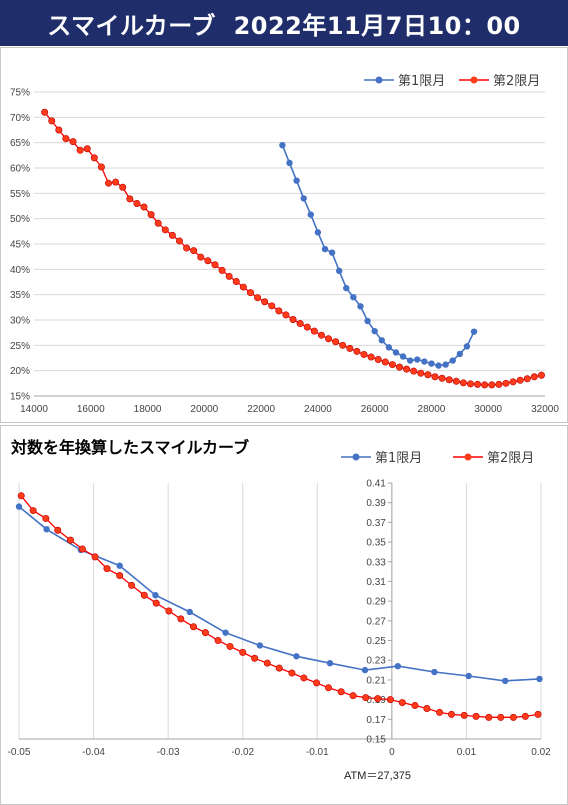  What do you see at coordinates (20, 397) in the screenshot?
I see `chart1-y-tick-label: 15%` at bounding box center [20, 397].